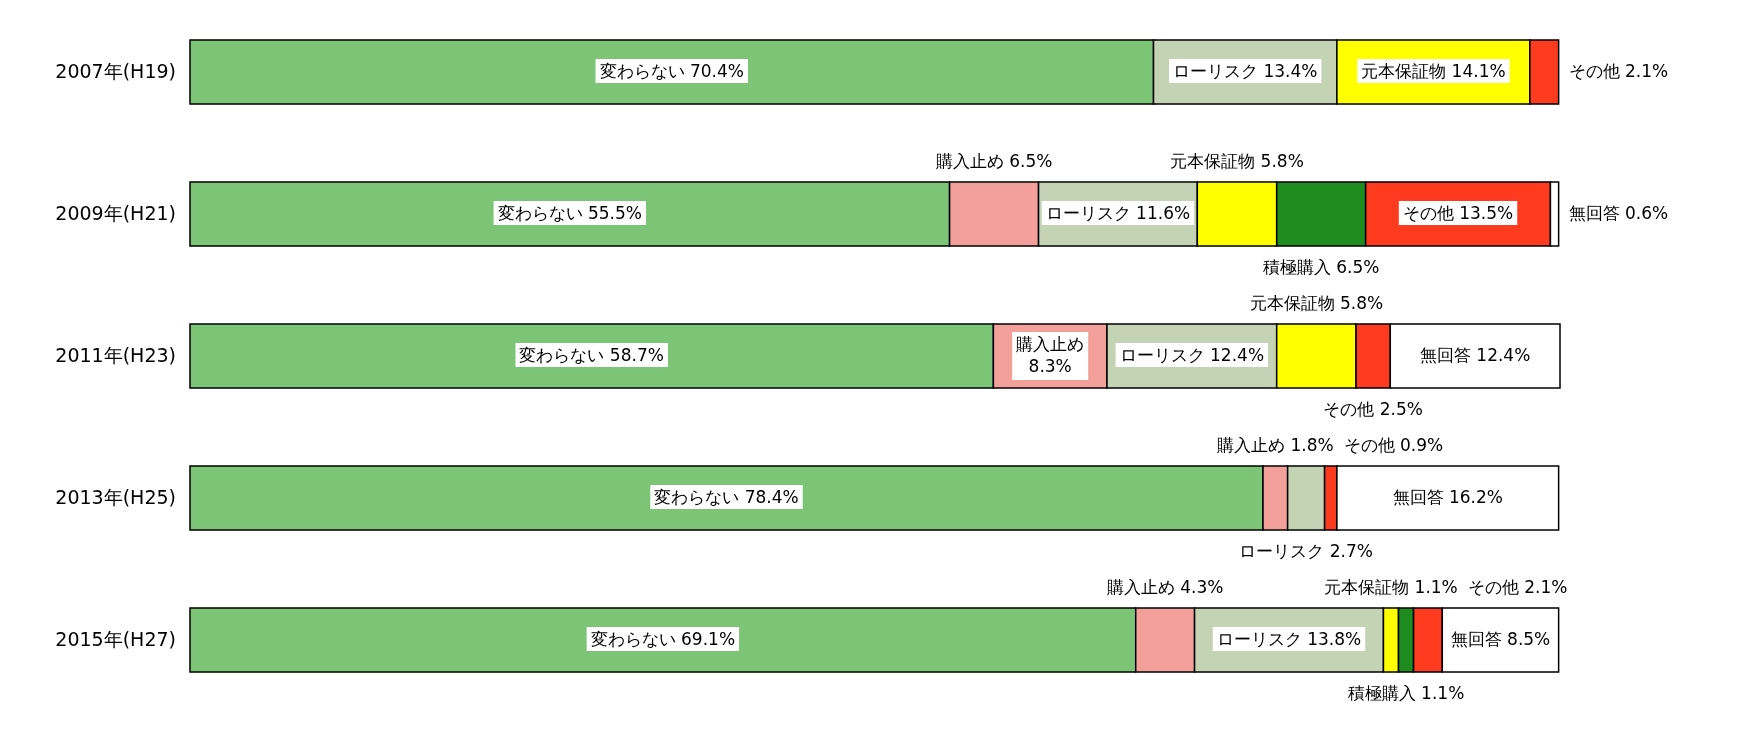 The image size is (1740, 749). I want to click on text: 無回答 16.2%, so click(1447, 497).